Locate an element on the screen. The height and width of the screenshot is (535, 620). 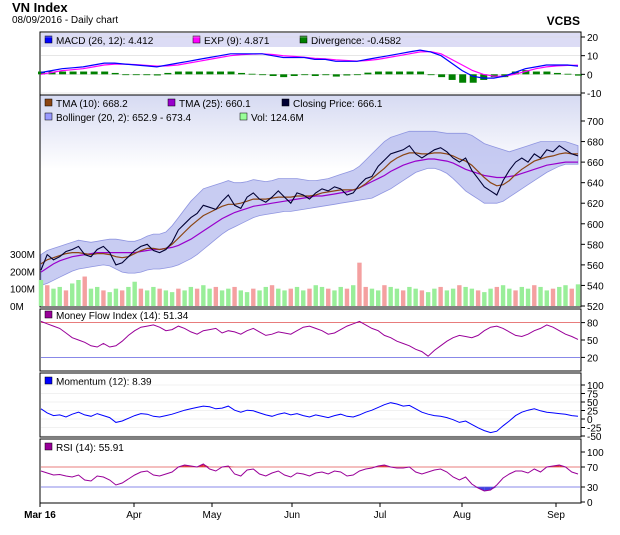
y-tick-label: 80 is located at coordinates (593, 324).